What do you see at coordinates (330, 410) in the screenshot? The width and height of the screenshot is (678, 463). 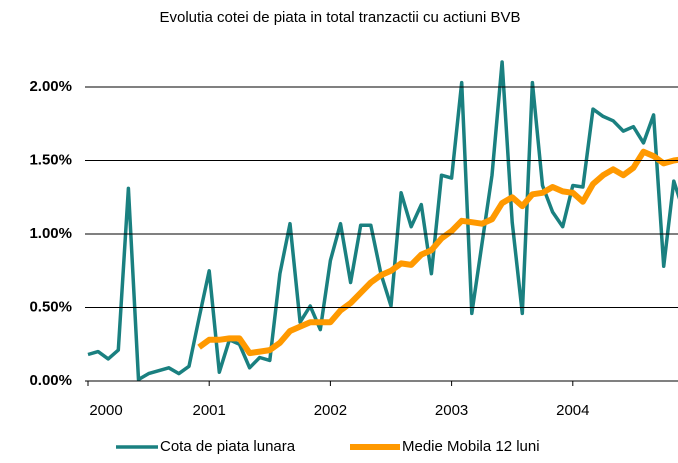 I see `x-tick-label: 2002` at bounding box center [330, 410].